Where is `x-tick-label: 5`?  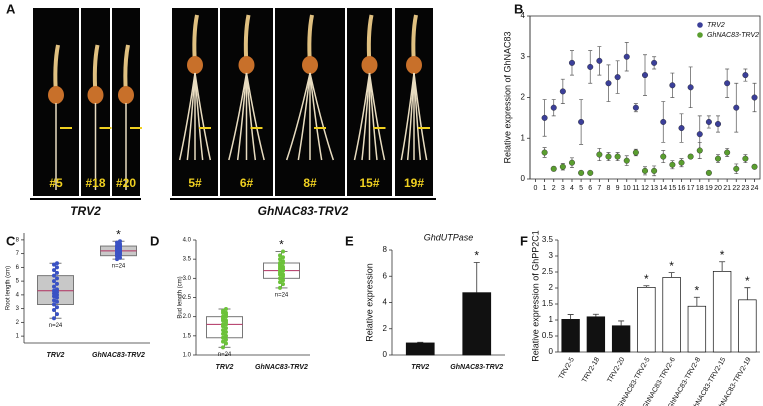 x-tick-label: 5 is located at coordinates (581, 188).